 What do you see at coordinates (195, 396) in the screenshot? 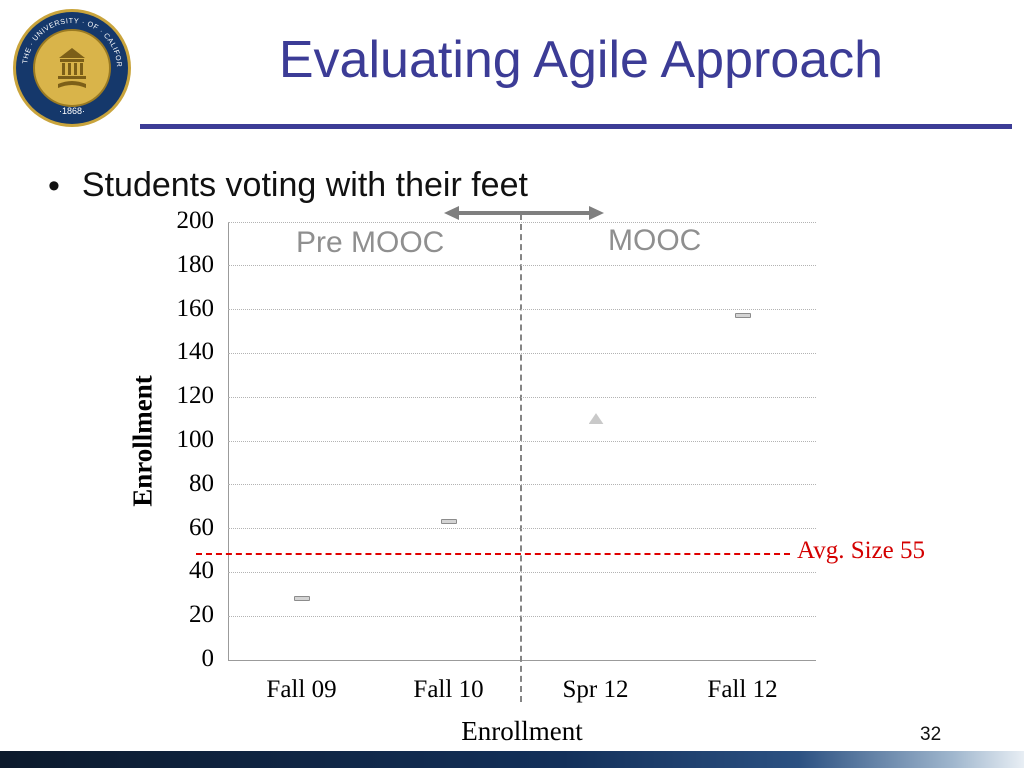
I see `y-tick-label: 120` at bounding box center [195, 396].